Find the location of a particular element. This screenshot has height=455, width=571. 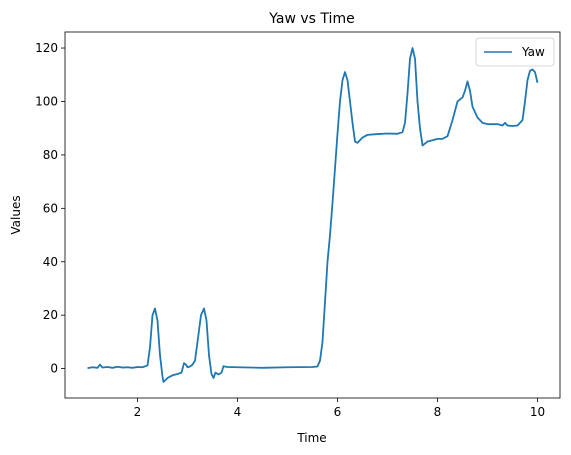

y-tick-label: 20 is located at coordinates (50, 315).